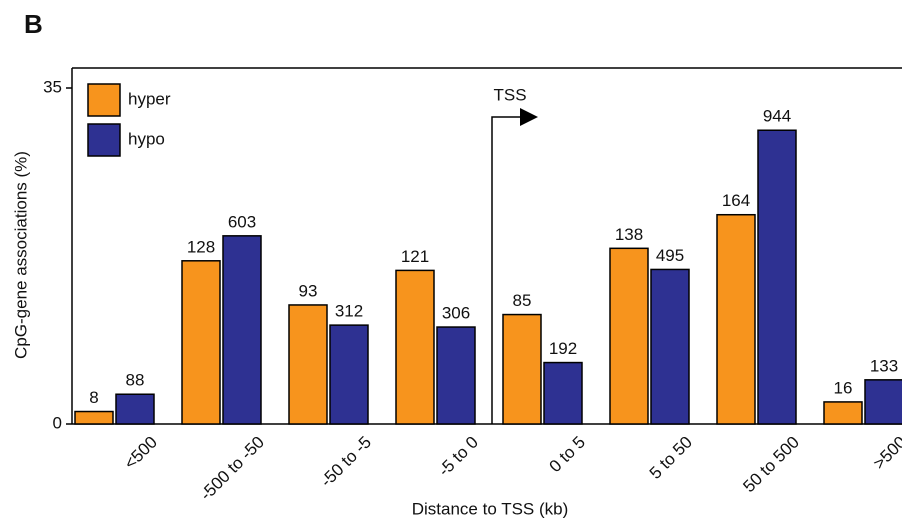 The image size is (902, 527). What do you see at coordinates (509, 94) in the screenshot?
I see `annotation: TSS` at bounding box center [509, 94].